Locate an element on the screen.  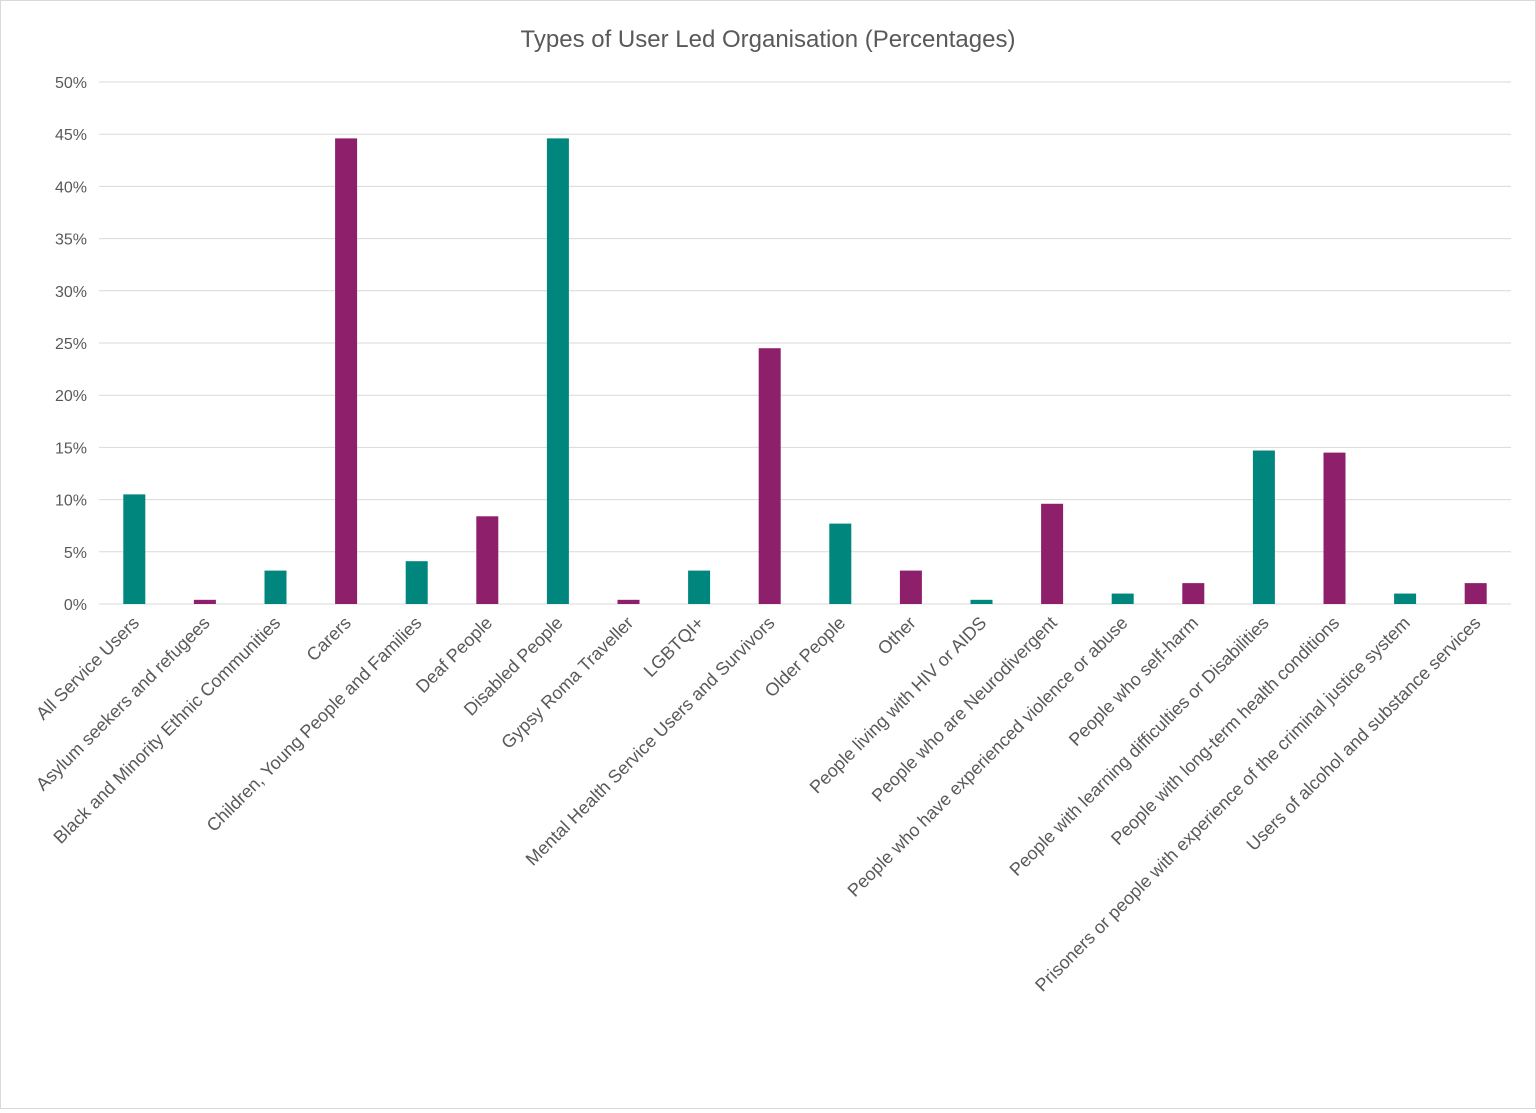
y-tick-label: 15% is located at coordinates (71, 448).